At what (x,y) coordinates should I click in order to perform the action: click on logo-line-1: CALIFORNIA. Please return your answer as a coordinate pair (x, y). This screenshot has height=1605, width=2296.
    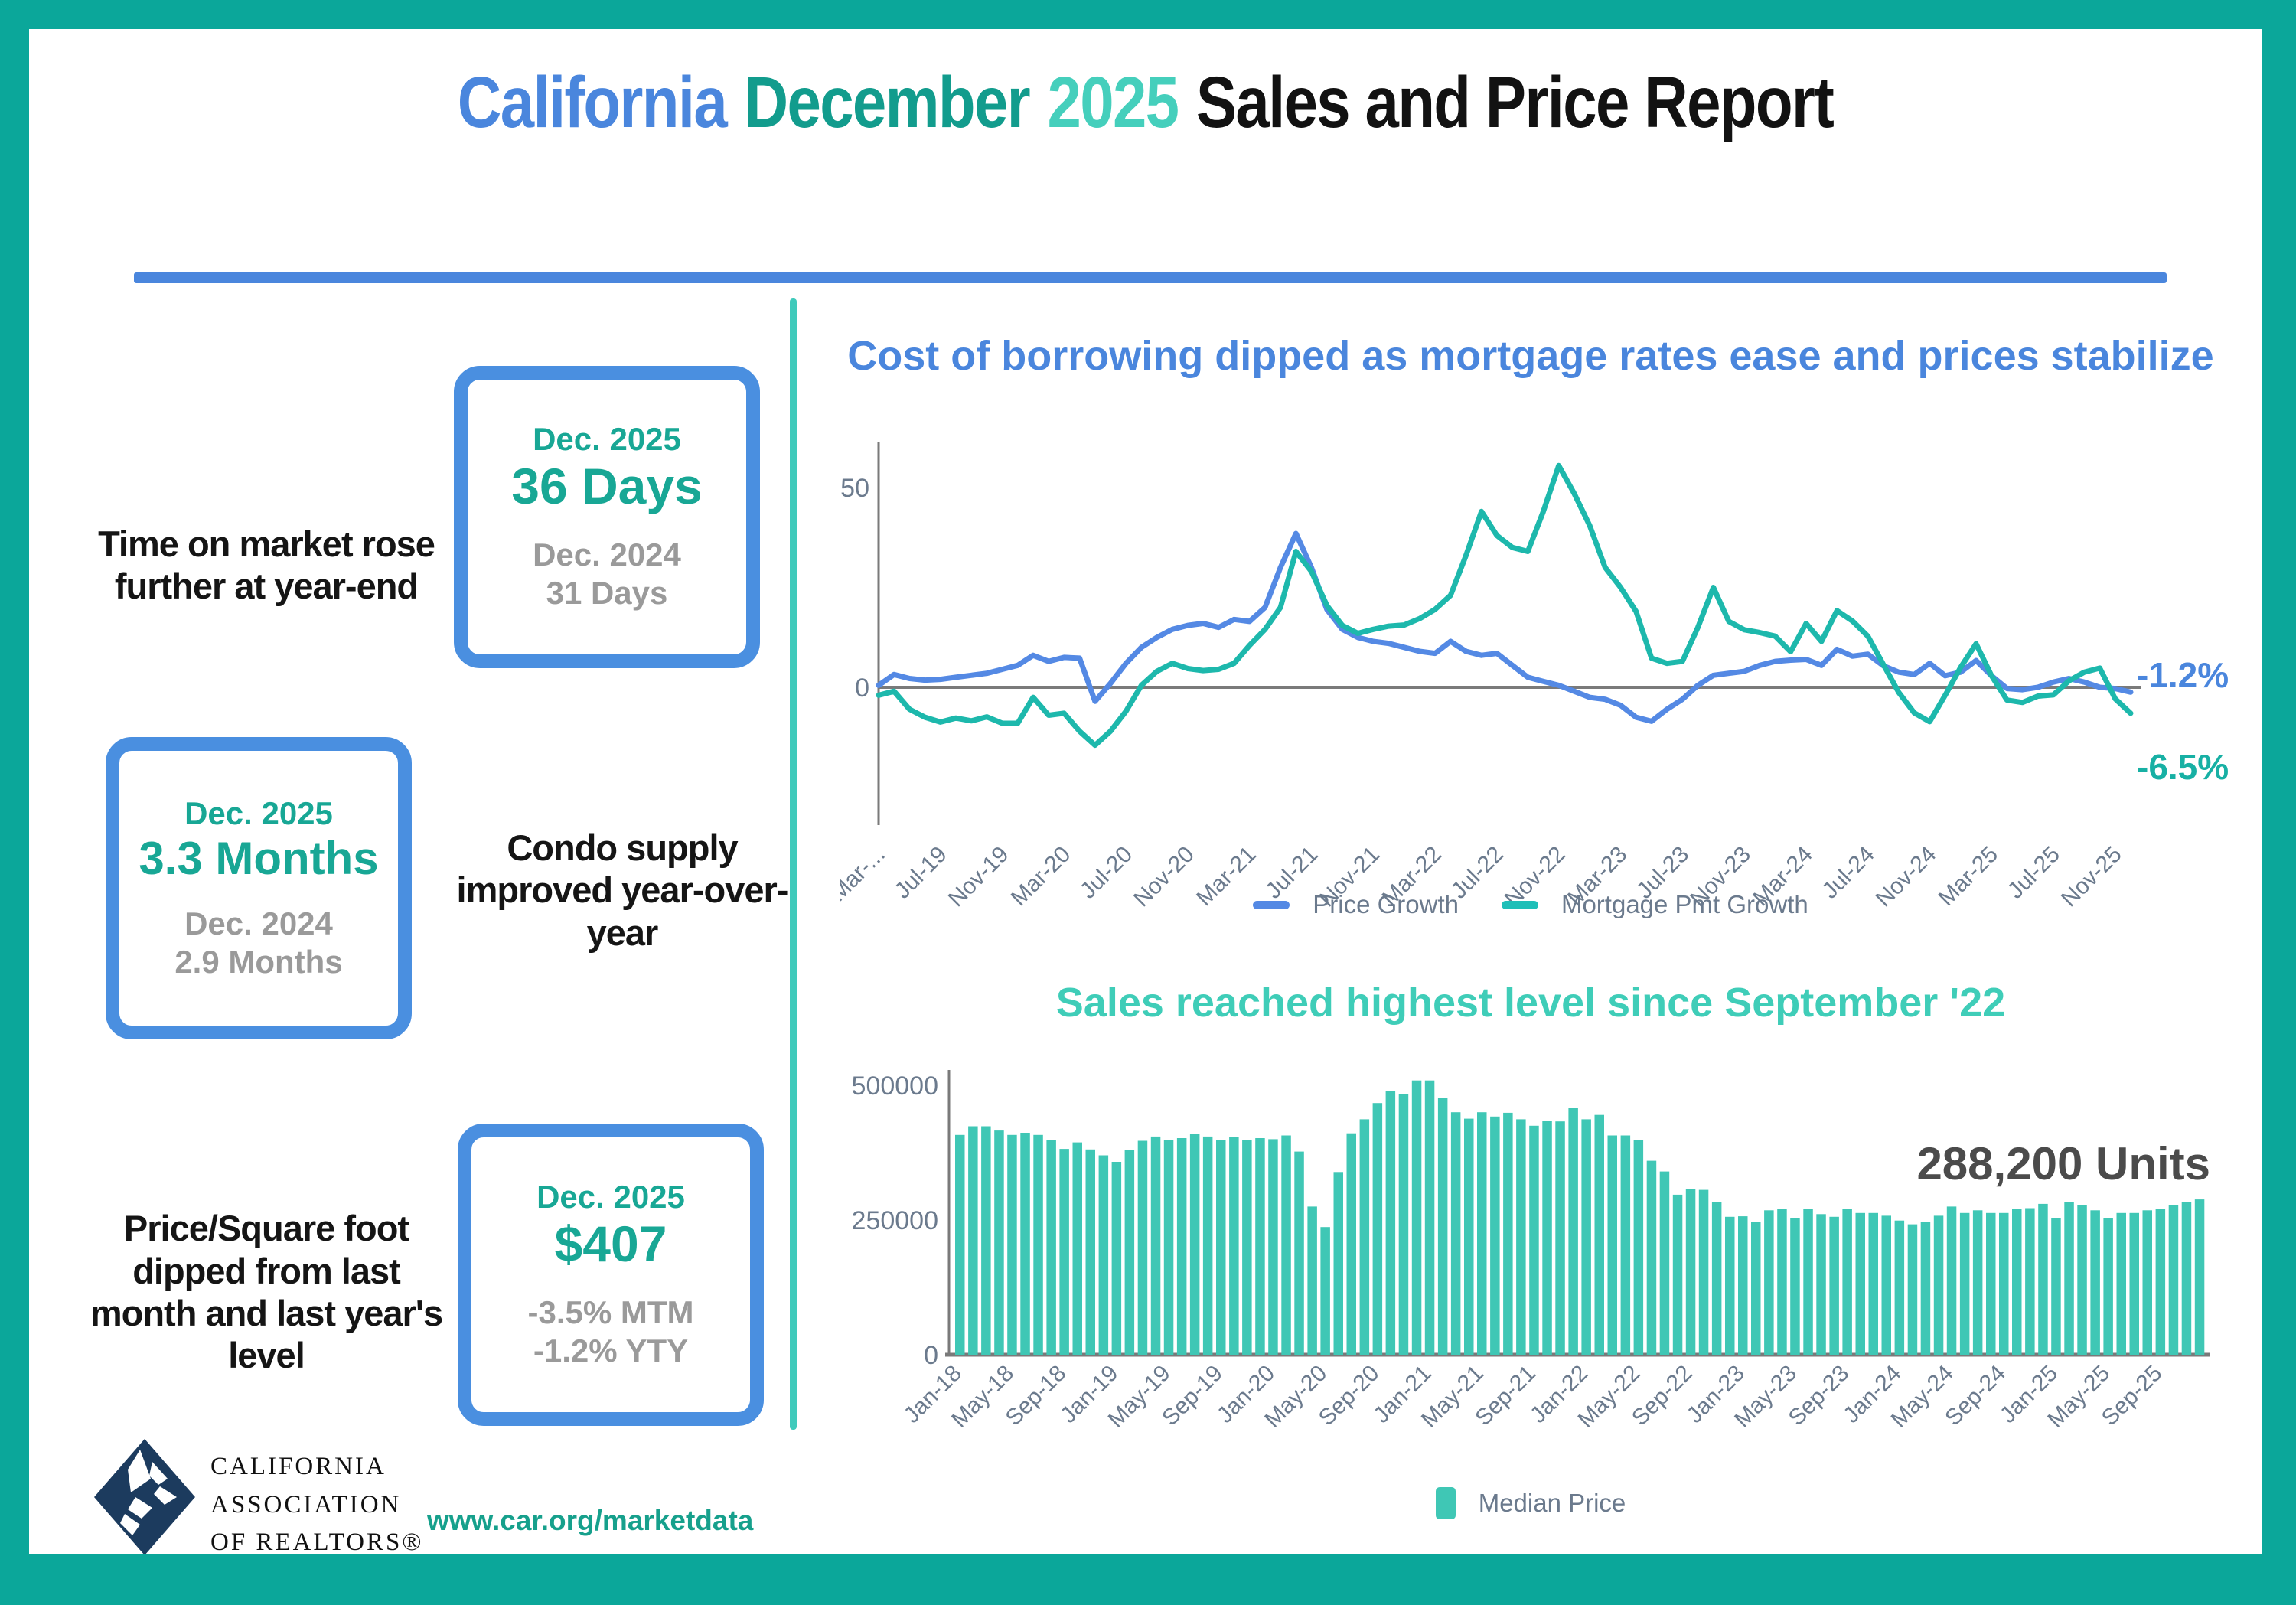
    Looking at the image, I should click on (298, 1466).